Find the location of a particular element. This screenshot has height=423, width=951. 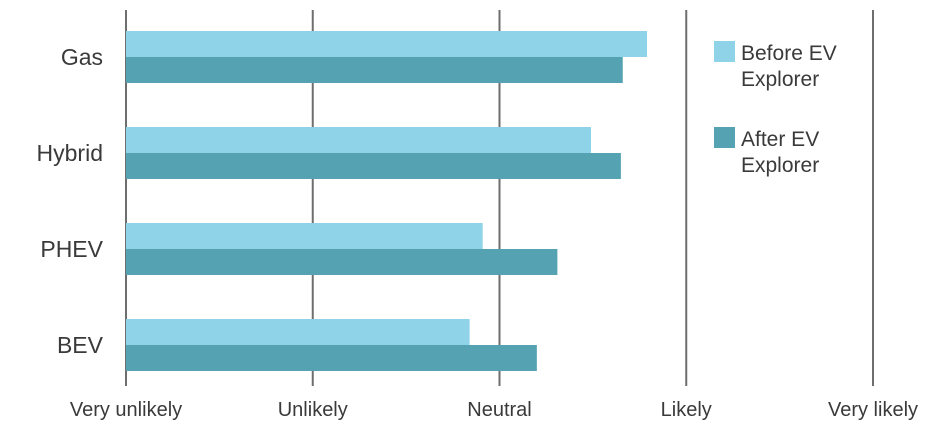

bar-gas-after-ev-explorer is located at coordinates (374, 70).